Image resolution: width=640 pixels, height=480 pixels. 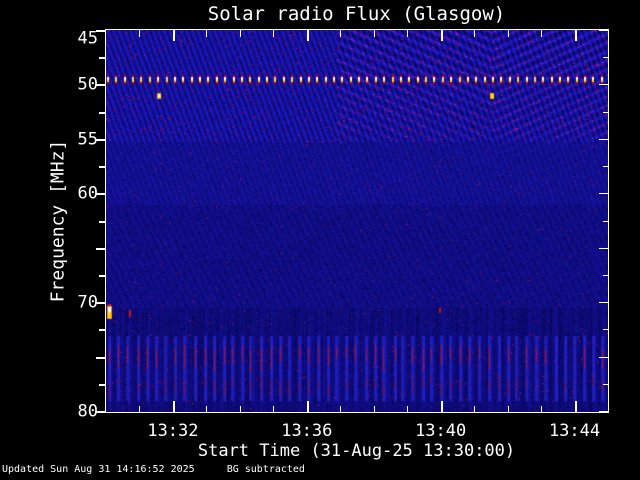 What do you see at coordinates (87, 84) in the screenshot?
I see `y-tick-label: 50` at bounding box center [87, 84].